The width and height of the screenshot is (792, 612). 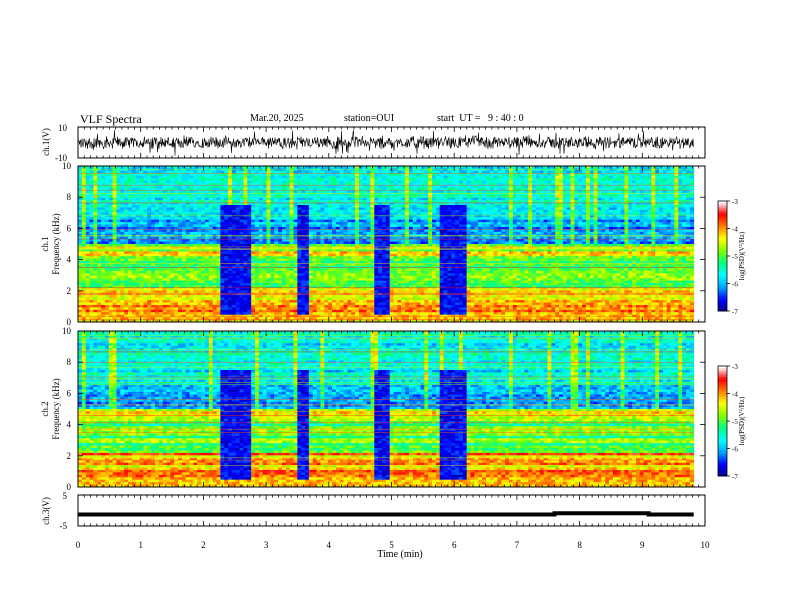 I want to click on start-time-label: start UT = 9 : 40 : 0, so click(x=480, y=118).